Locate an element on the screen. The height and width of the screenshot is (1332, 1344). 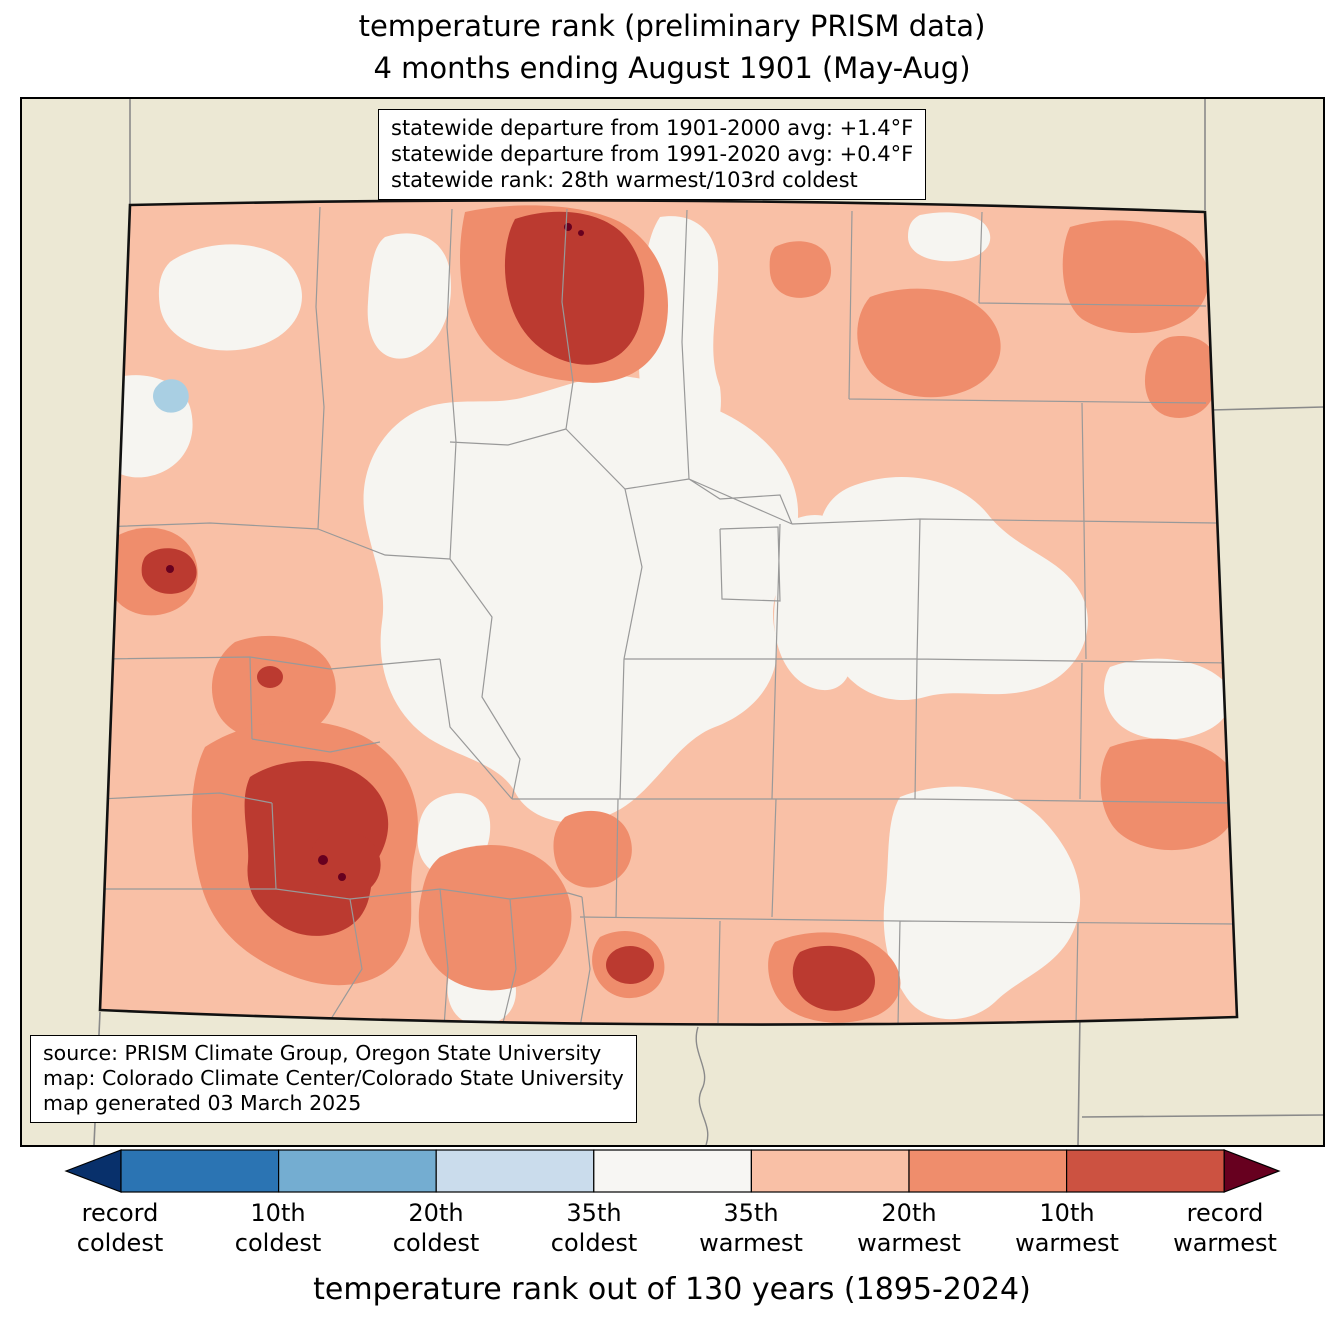
colorbar-label-20th-coldest: 20th coldest is located at coordinates (436, 1228).